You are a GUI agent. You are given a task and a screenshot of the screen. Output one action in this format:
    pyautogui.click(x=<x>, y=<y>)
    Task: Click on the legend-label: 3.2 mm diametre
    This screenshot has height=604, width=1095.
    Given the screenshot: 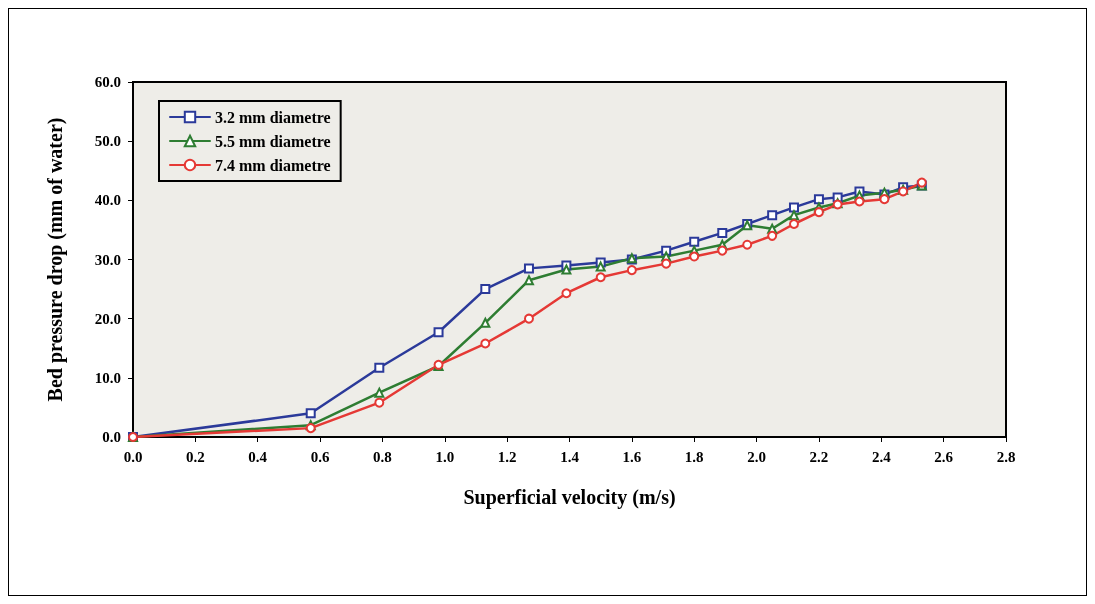 What is the action you would take?
    pyautogui.click(x=273, y=117)
    